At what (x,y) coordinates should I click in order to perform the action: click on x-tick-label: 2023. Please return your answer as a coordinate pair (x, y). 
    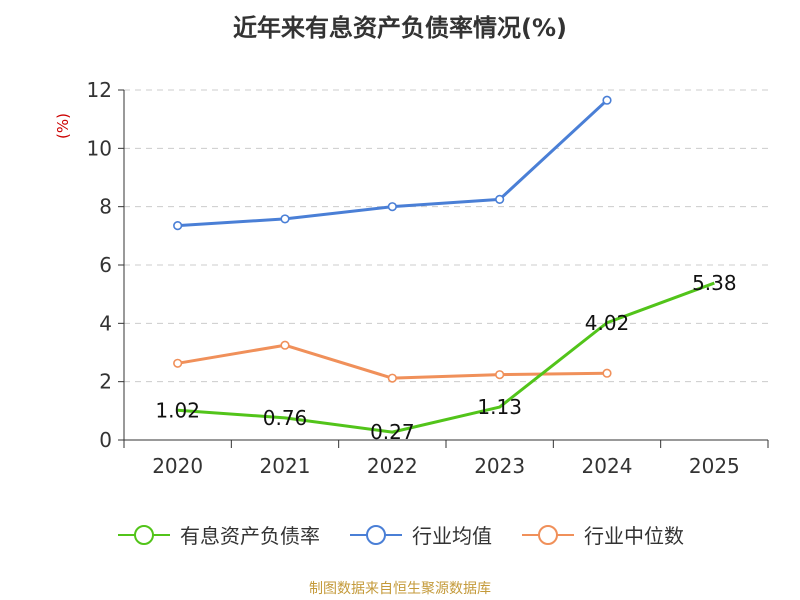
    Looking at the image, I should click on (499, 466).